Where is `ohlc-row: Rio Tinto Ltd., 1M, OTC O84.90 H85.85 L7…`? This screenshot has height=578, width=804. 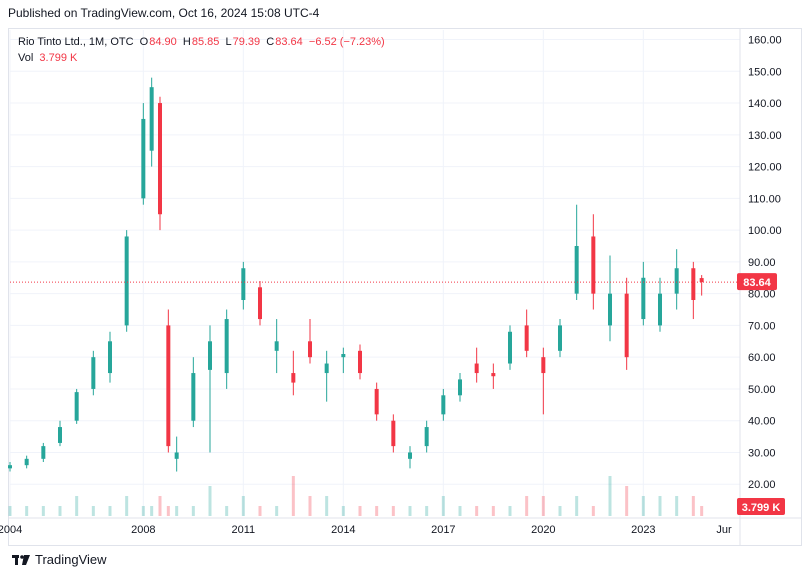
ohlc-row: Rio Tinto Ltd., 1M, OTC O84.90 H85.85 L7… is located at coordinates (201, 42).